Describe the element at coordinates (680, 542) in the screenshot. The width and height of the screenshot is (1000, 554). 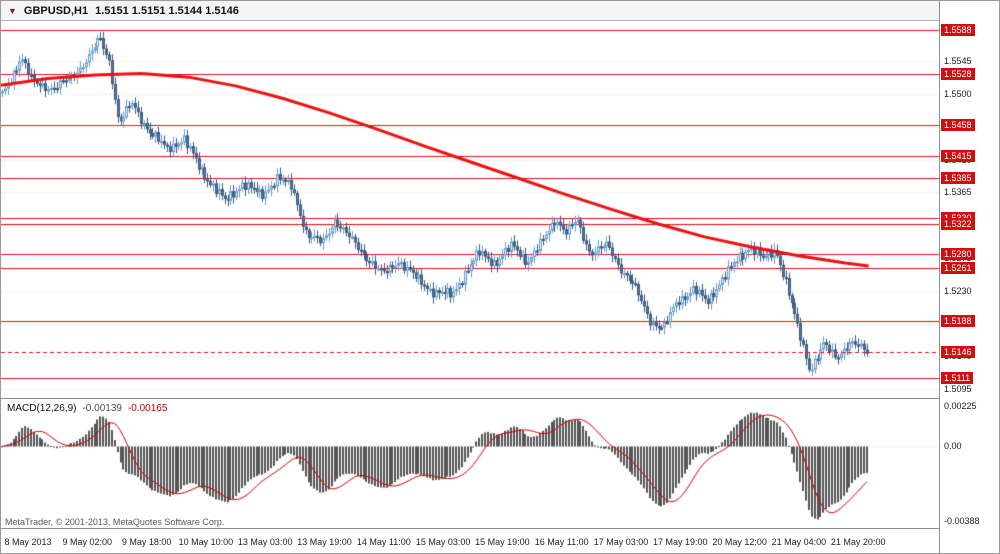
I see `time-axis-label: 17 May 19:00` at that location.